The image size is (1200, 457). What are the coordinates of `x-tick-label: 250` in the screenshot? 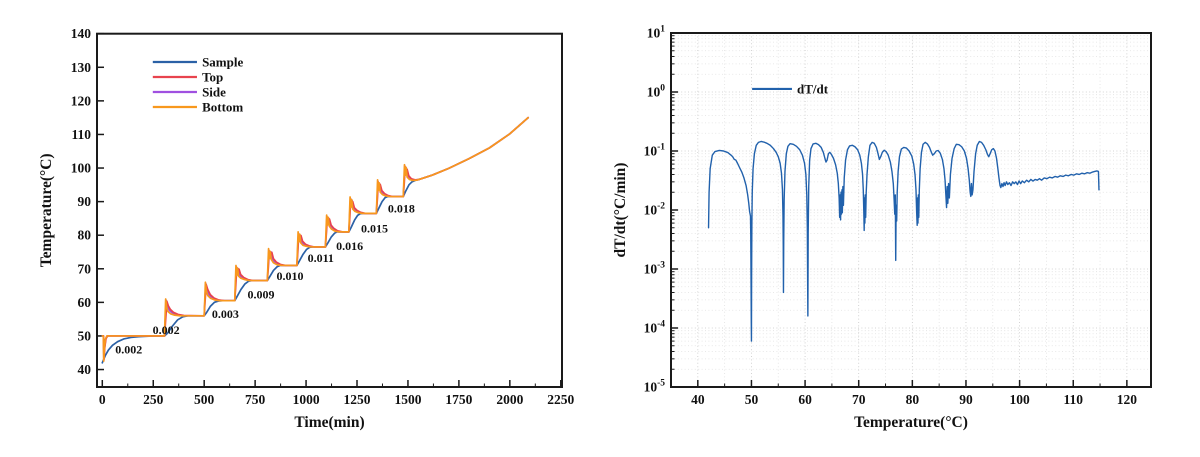 It's located at (153, 399).